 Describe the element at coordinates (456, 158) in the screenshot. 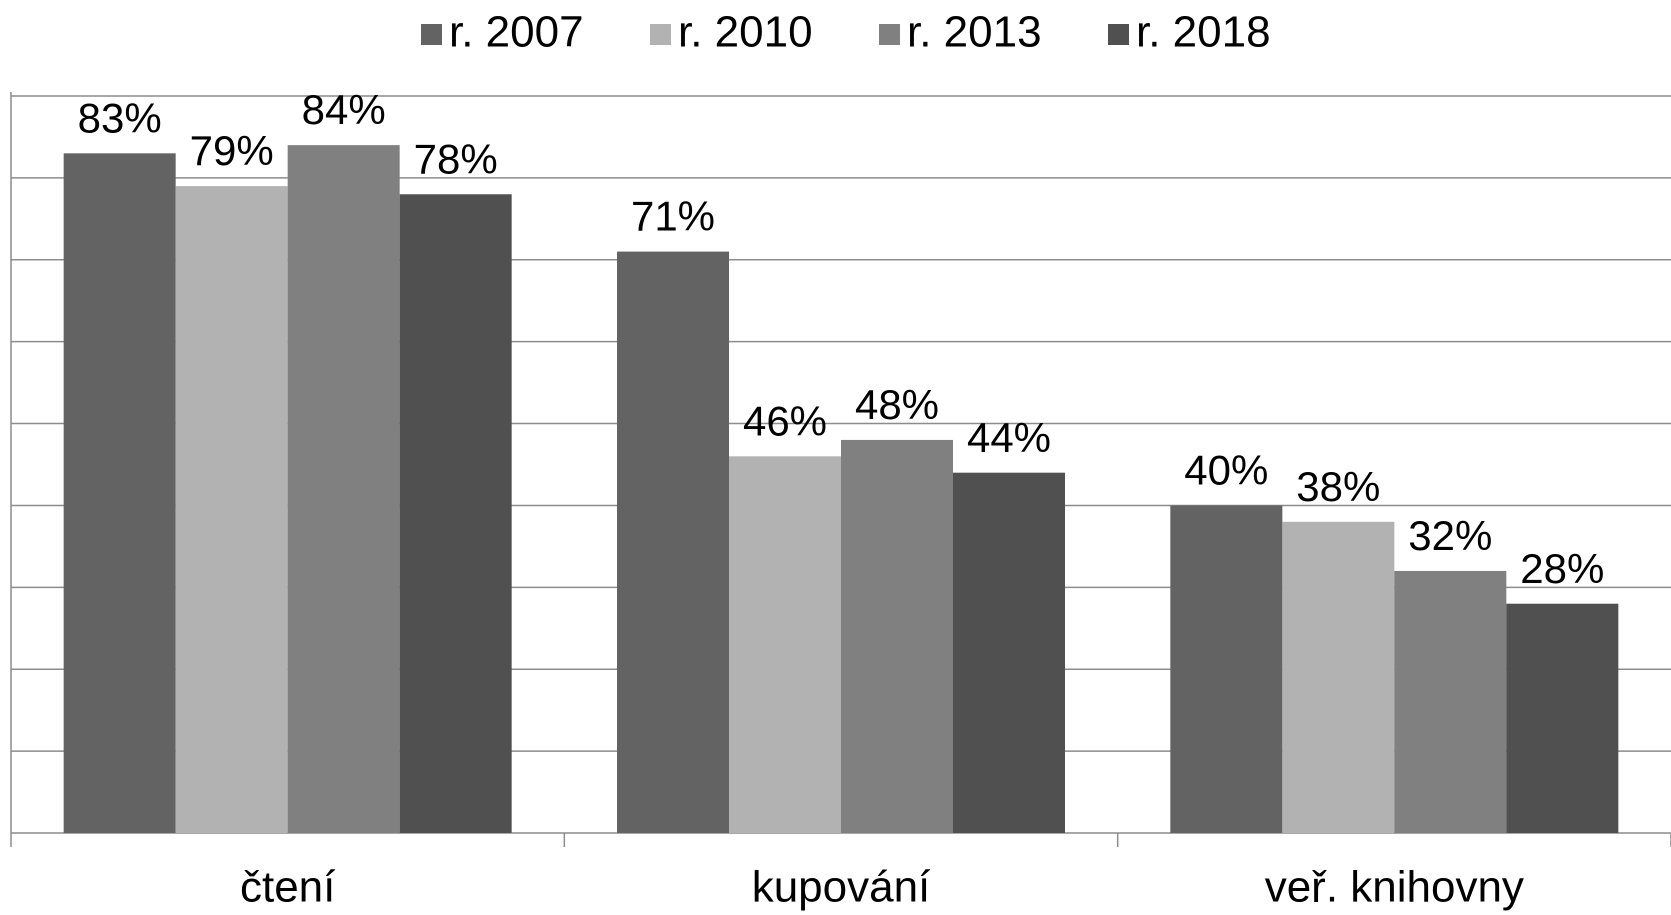

I see `data-label: 78%` at that location.